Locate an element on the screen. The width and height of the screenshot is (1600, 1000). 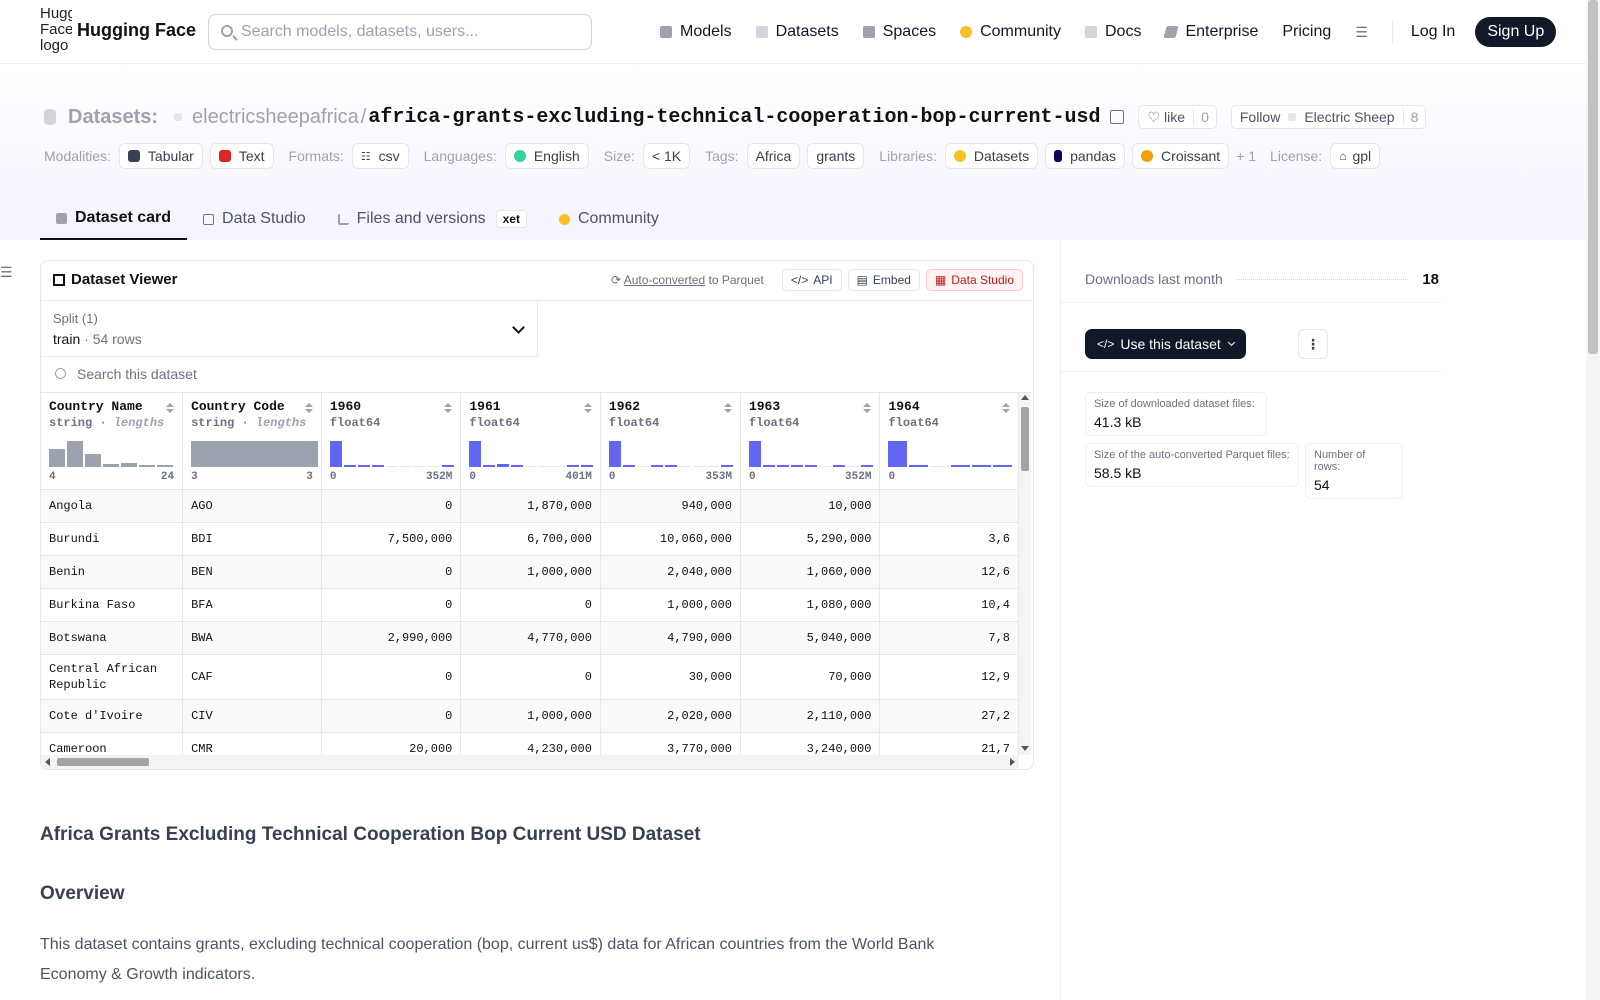
table-cell: CMR is located at coordinates (252, 743).